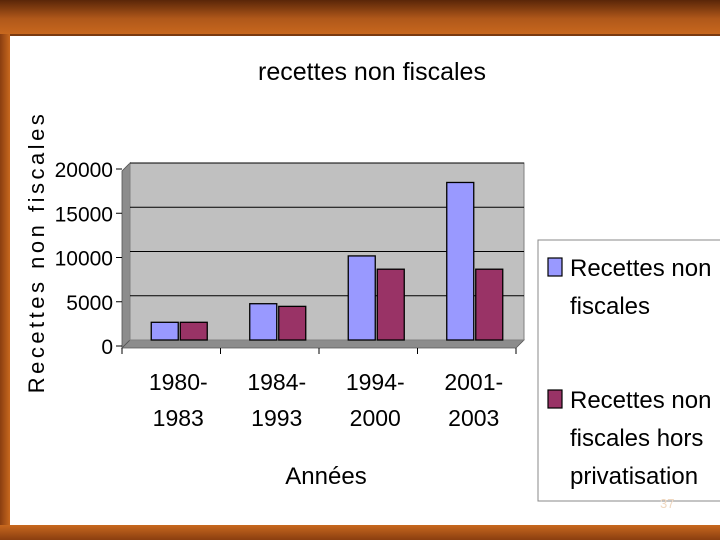 This screenshot has height=540, width=720. What do you see at coordinates (473, 400) in the screenshot?
I see `x-tick-label: 2001-2003` at bounding box center [473, 400].